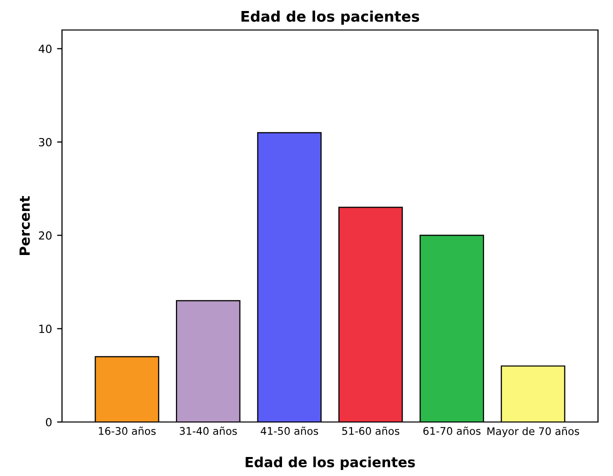 The image size is (613, 476). I want to click on x-tick-label: 51-60 años, so click(371, 430).